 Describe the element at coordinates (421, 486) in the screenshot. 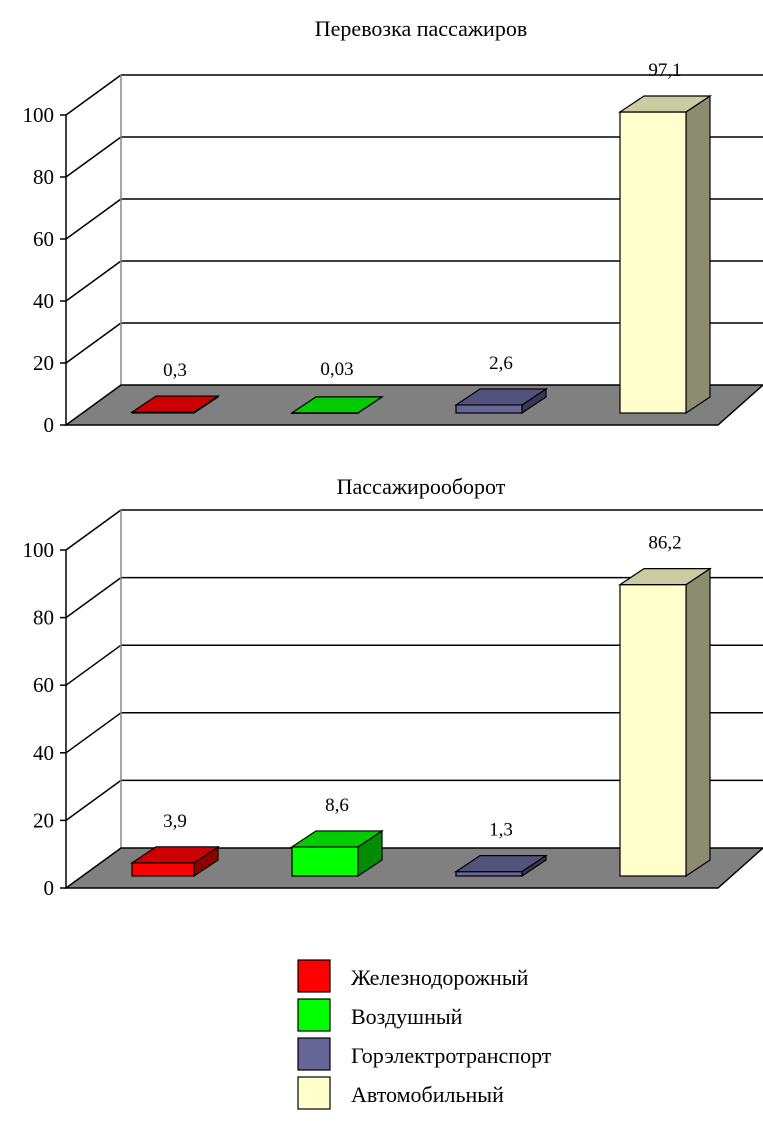

I see `chart-title: Пассажирооборот` at that location.